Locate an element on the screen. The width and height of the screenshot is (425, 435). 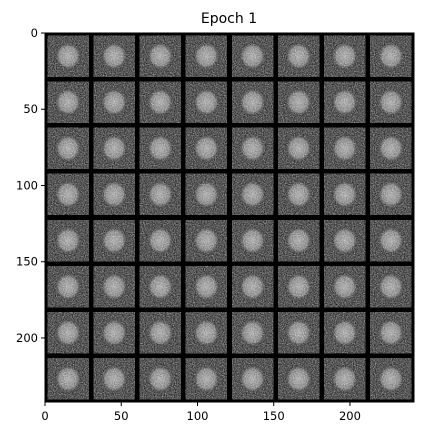
x-tick-label: 50 is located at coordinates (121, 416).